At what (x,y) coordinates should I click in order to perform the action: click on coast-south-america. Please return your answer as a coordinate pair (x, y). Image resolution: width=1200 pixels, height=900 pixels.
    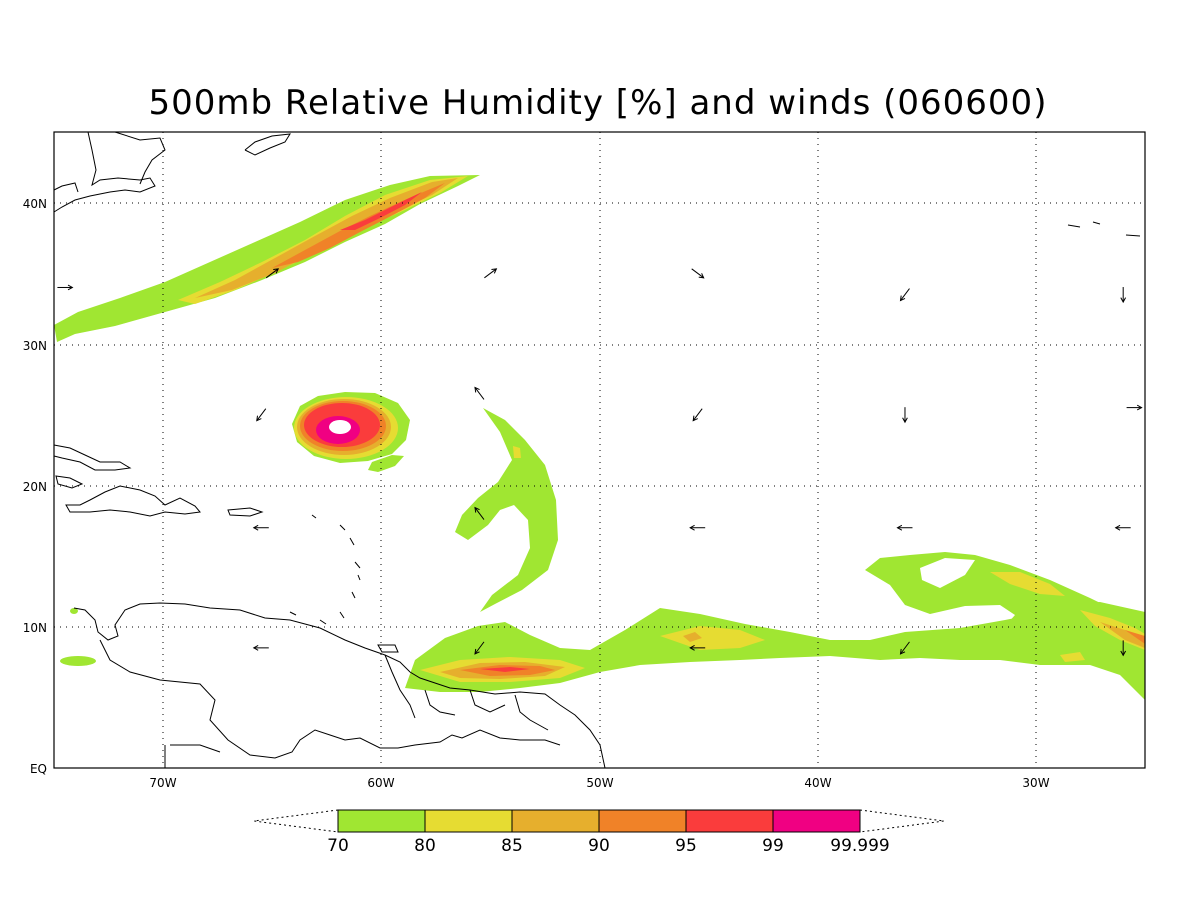
    Looking at the image, I should click on (339, 685).